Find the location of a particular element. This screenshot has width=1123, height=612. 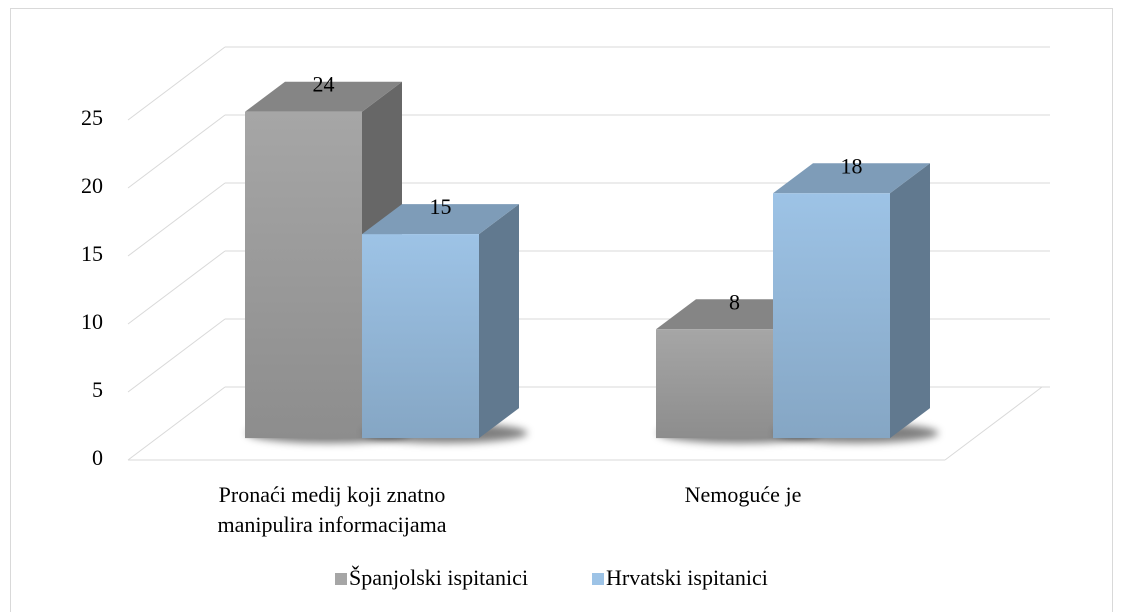

legend-label: Španjolski ispitanici is located at coordinates (438, 577).